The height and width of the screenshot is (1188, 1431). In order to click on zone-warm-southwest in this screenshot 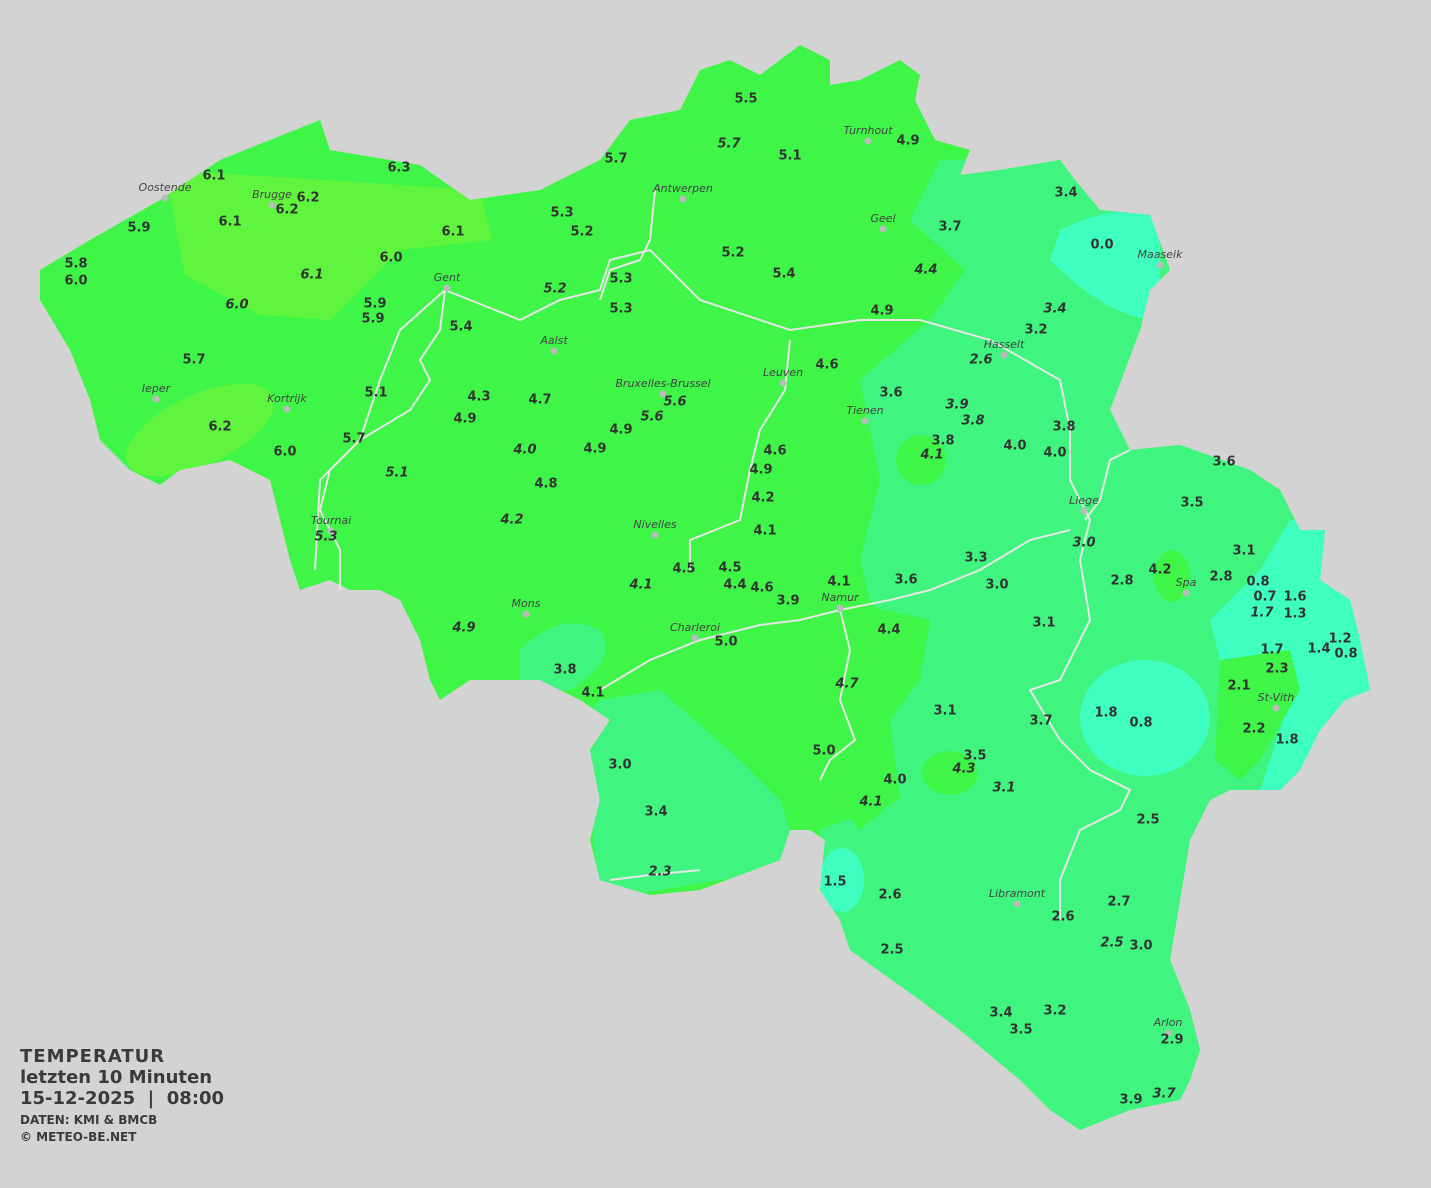, I will do `click(200, 430)`.